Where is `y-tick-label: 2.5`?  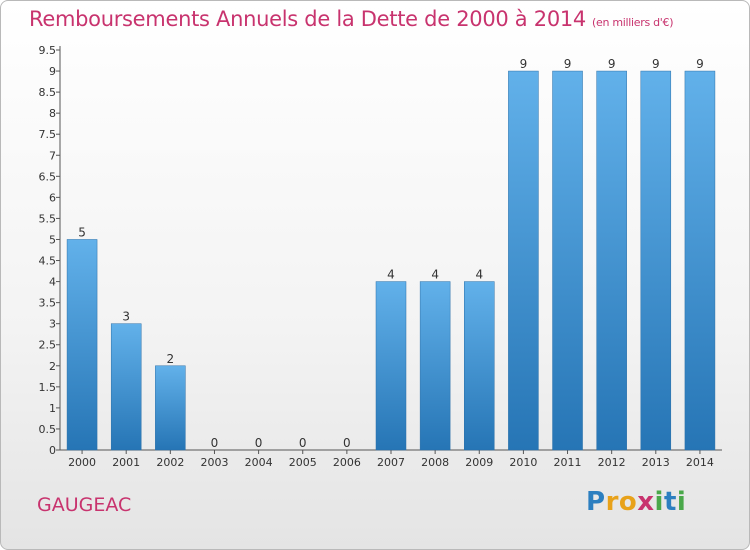
y-tick-label: 2.5 is located at coordinates (48, 345).